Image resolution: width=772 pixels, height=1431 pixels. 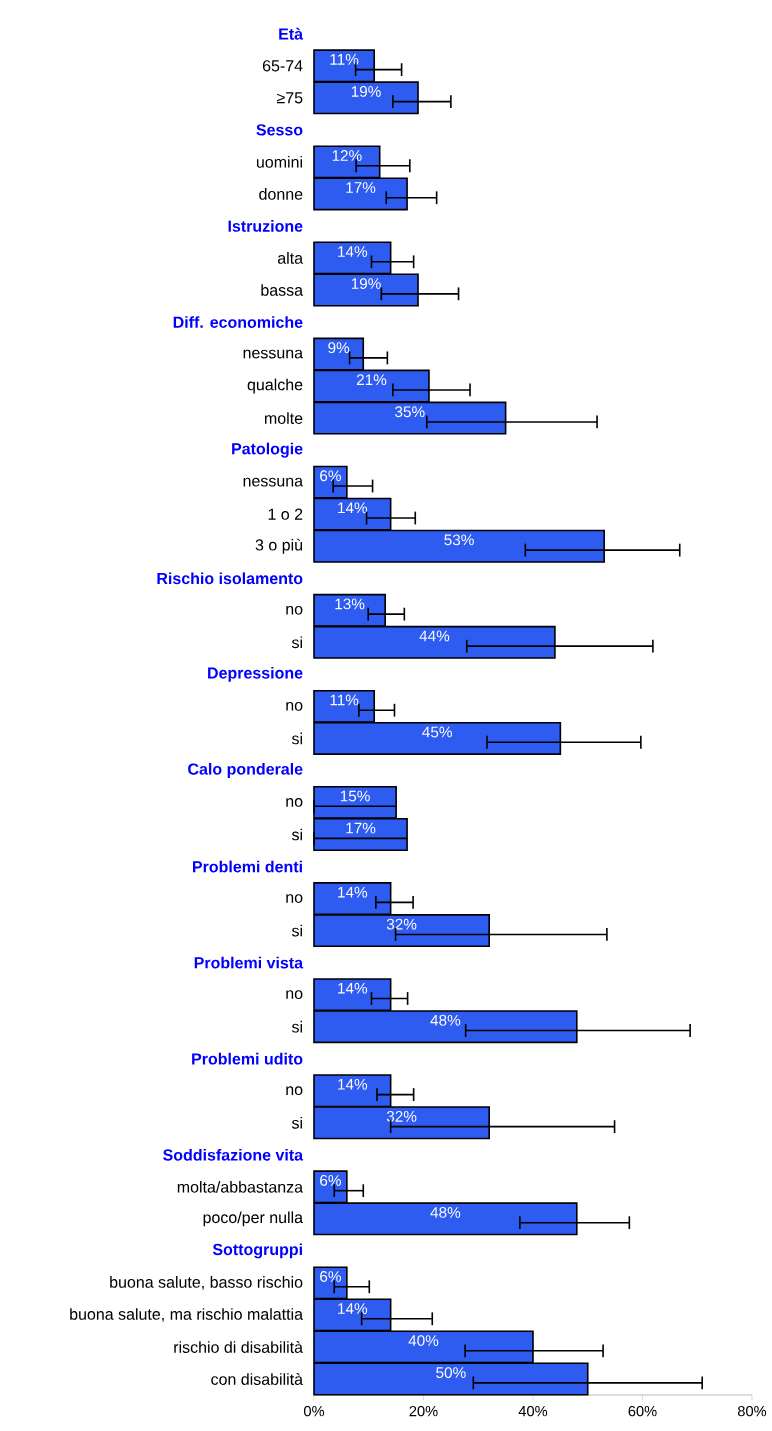 I want to click on x-tick-label: 20%, so click(x=423, y=1411).